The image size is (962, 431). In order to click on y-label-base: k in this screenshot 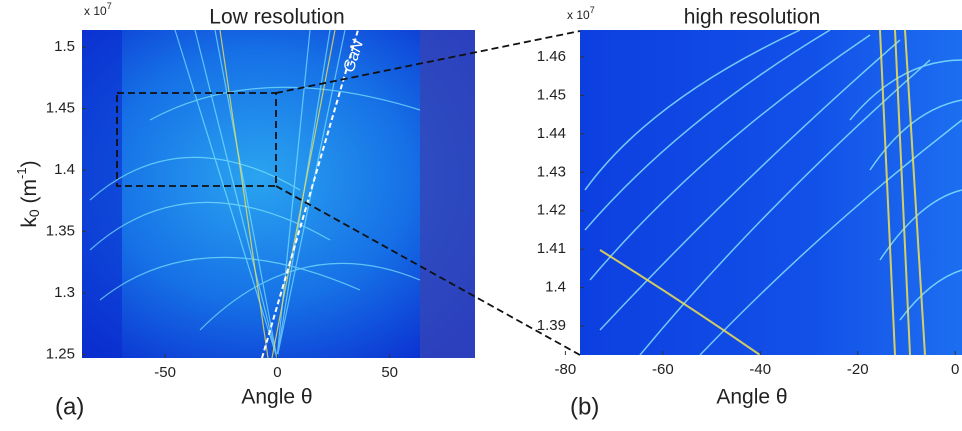, I will do `click(29, 222)`.